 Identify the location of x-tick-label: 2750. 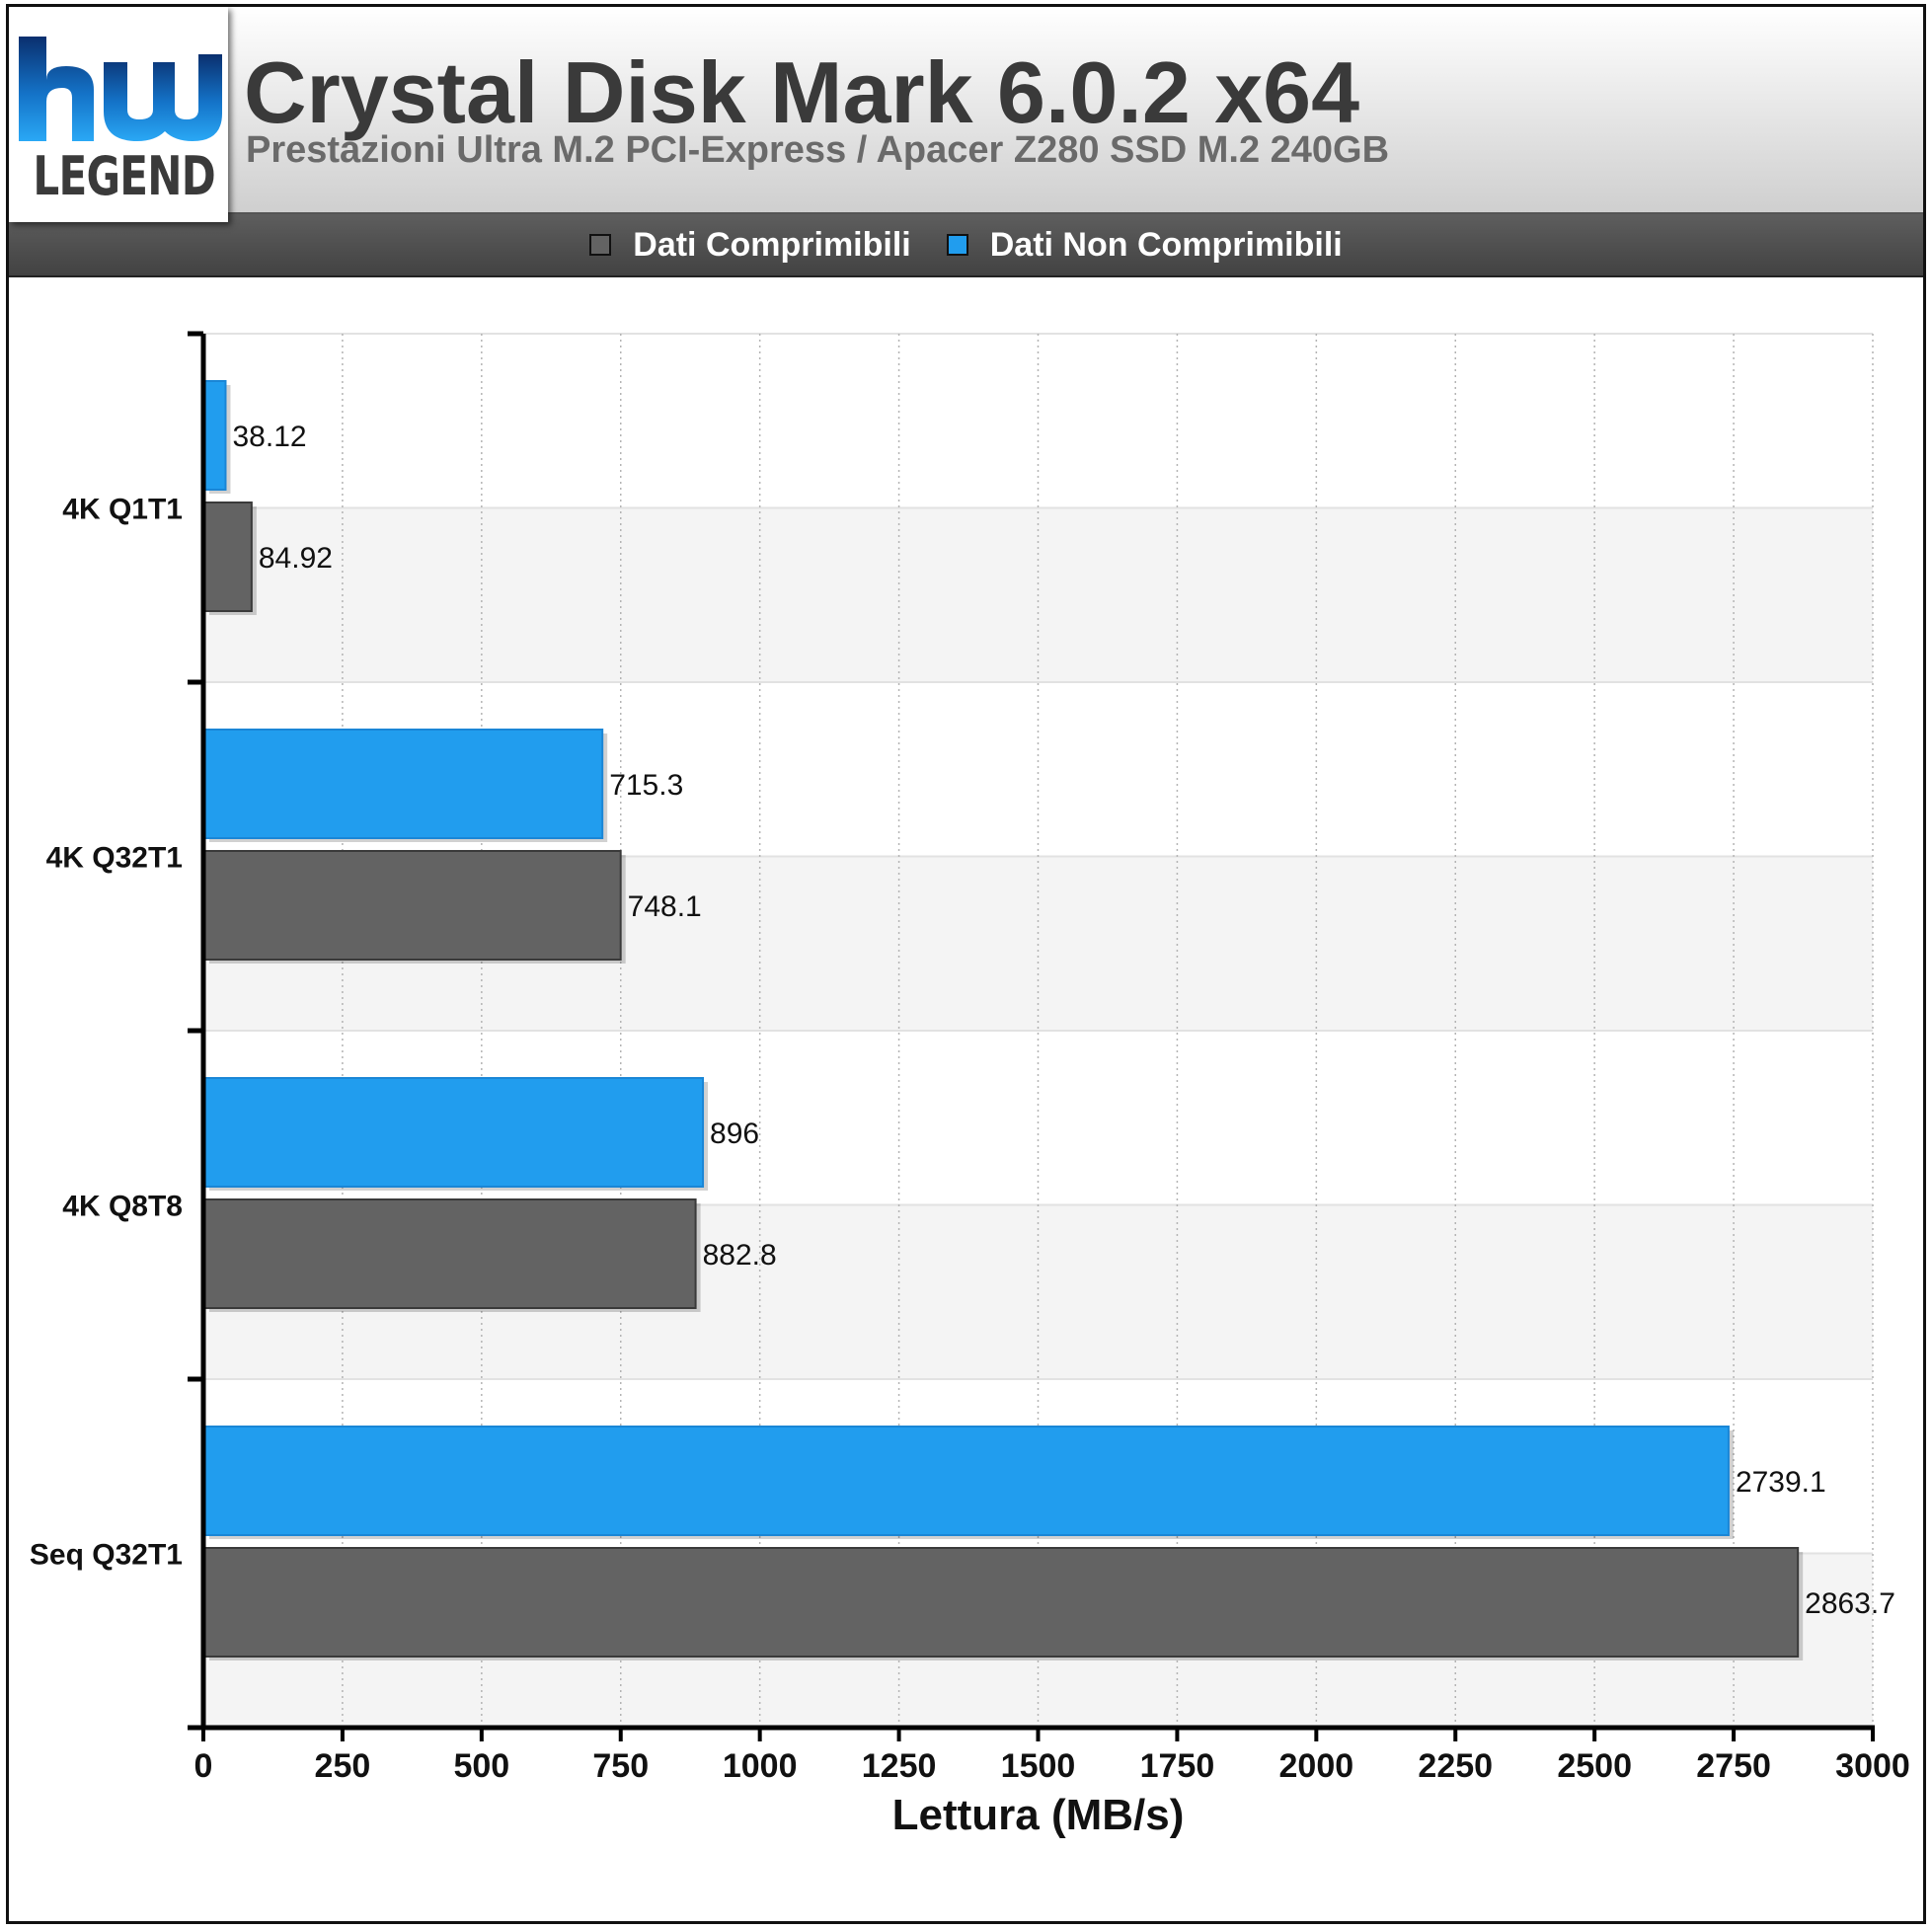
(1734, 1766).